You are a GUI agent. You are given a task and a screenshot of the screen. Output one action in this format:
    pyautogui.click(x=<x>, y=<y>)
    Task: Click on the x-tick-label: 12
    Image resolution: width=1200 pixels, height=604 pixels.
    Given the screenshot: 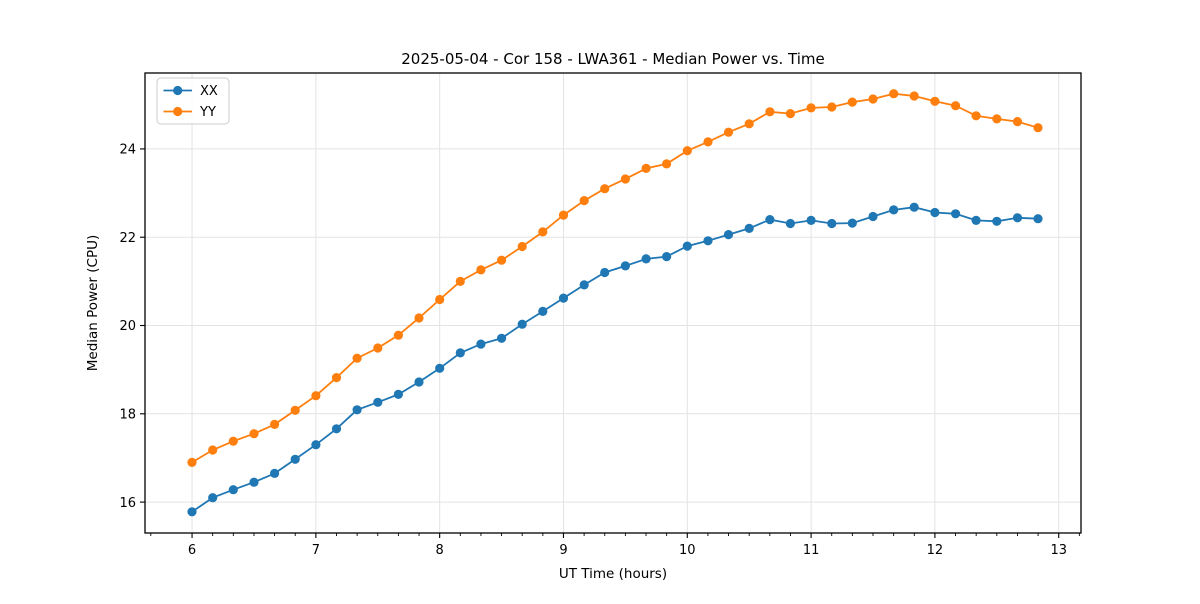 What is the action you would take?
    pyautogui.click(x=935, y=550)
    